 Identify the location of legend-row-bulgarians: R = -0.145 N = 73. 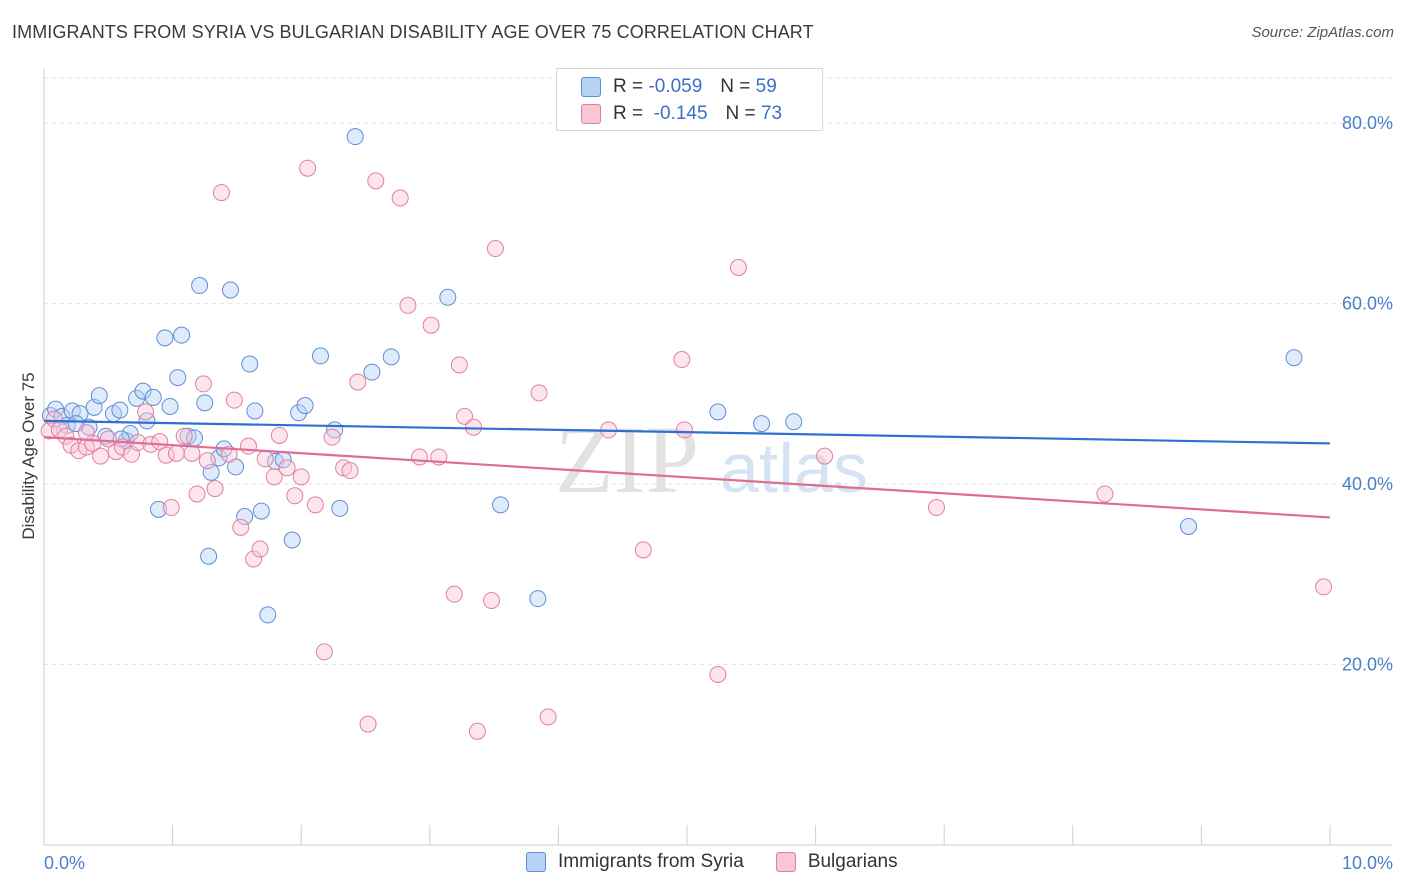
(681, 114).